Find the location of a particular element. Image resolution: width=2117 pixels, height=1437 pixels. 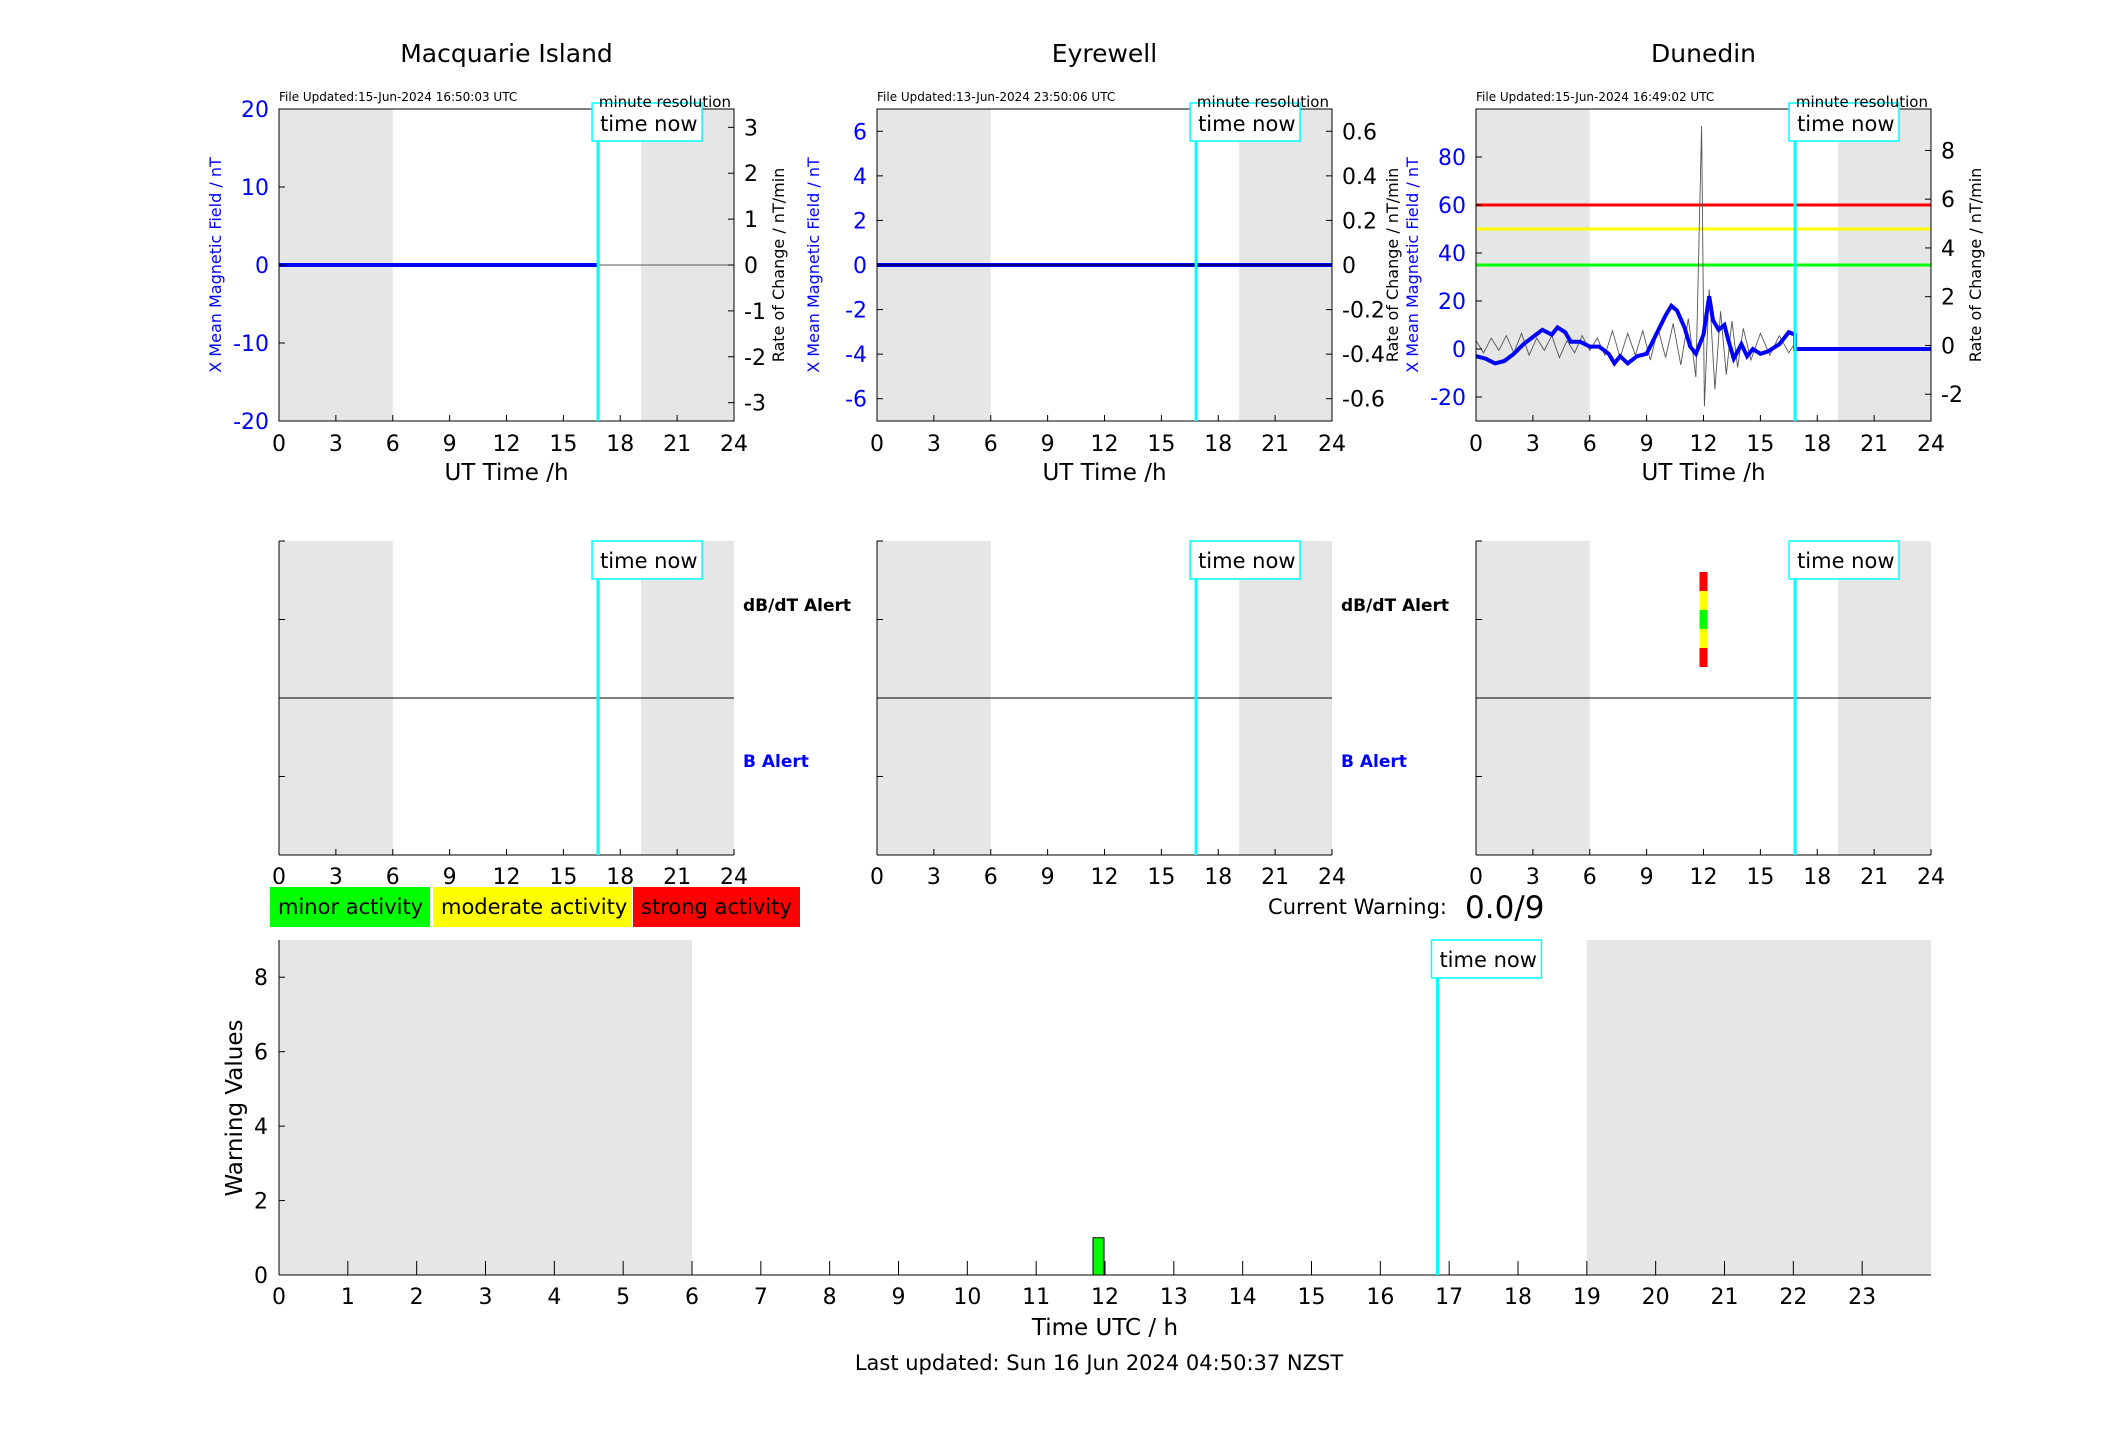

x-axis-label: UT Time /h is located at coordinates (1703, 473).